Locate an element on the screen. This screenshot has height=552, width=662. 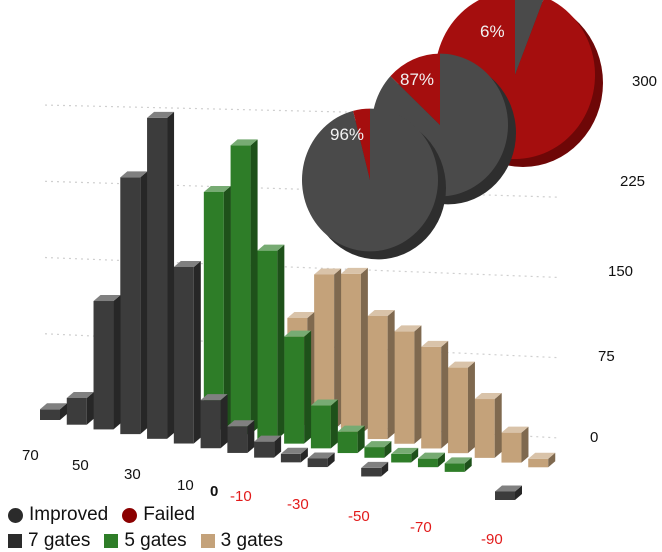
legend-5-gates-marker is located at coordinates (111, 541).